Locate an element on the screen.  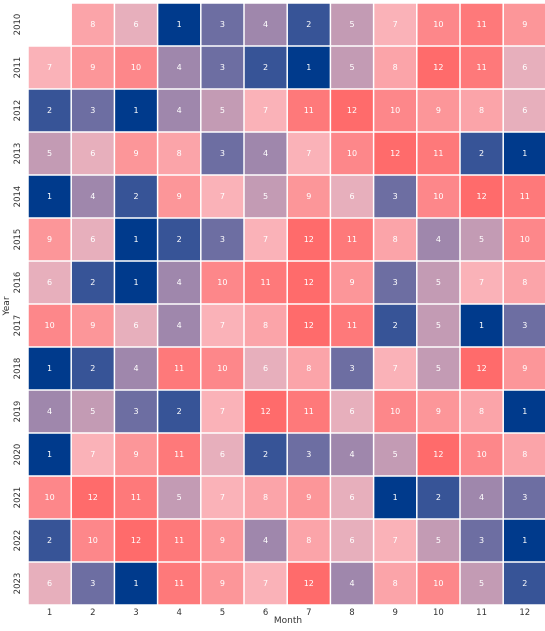
x-tick-label: 12 is located at coordinates (524, 613).